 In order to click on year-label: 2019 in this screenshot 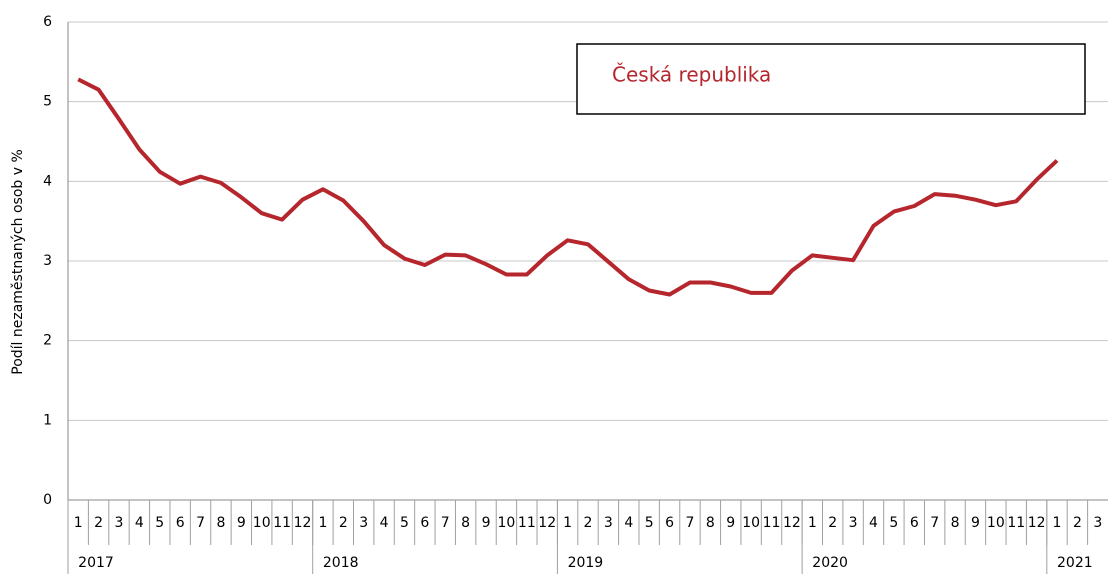, I will do `click(586, 563)`.